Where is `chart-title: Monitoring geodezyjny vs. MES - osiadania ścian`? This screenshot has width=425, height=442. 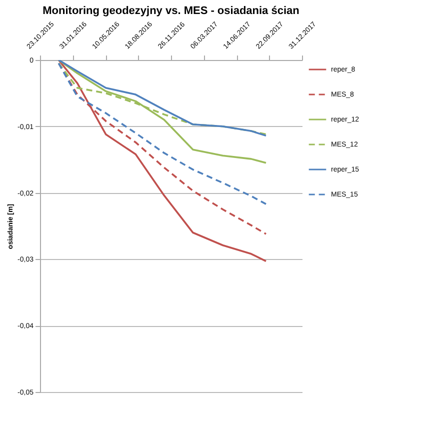 chart-title: Monitoring geodezyjny vs. MES - osiadania ścian is located at coordinates (171, 10).